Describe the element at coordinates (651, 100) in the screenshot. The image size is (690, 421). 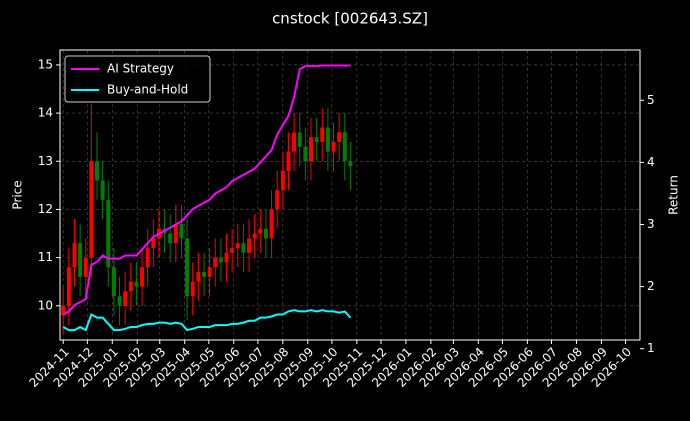
I see `y2-tick-label: 5` at that location.